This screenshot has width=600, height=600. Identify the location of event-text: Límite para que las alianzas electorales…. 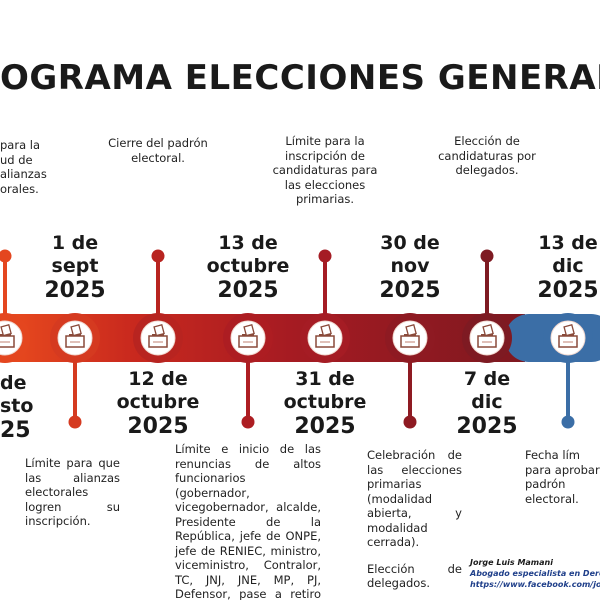
(72, 498).